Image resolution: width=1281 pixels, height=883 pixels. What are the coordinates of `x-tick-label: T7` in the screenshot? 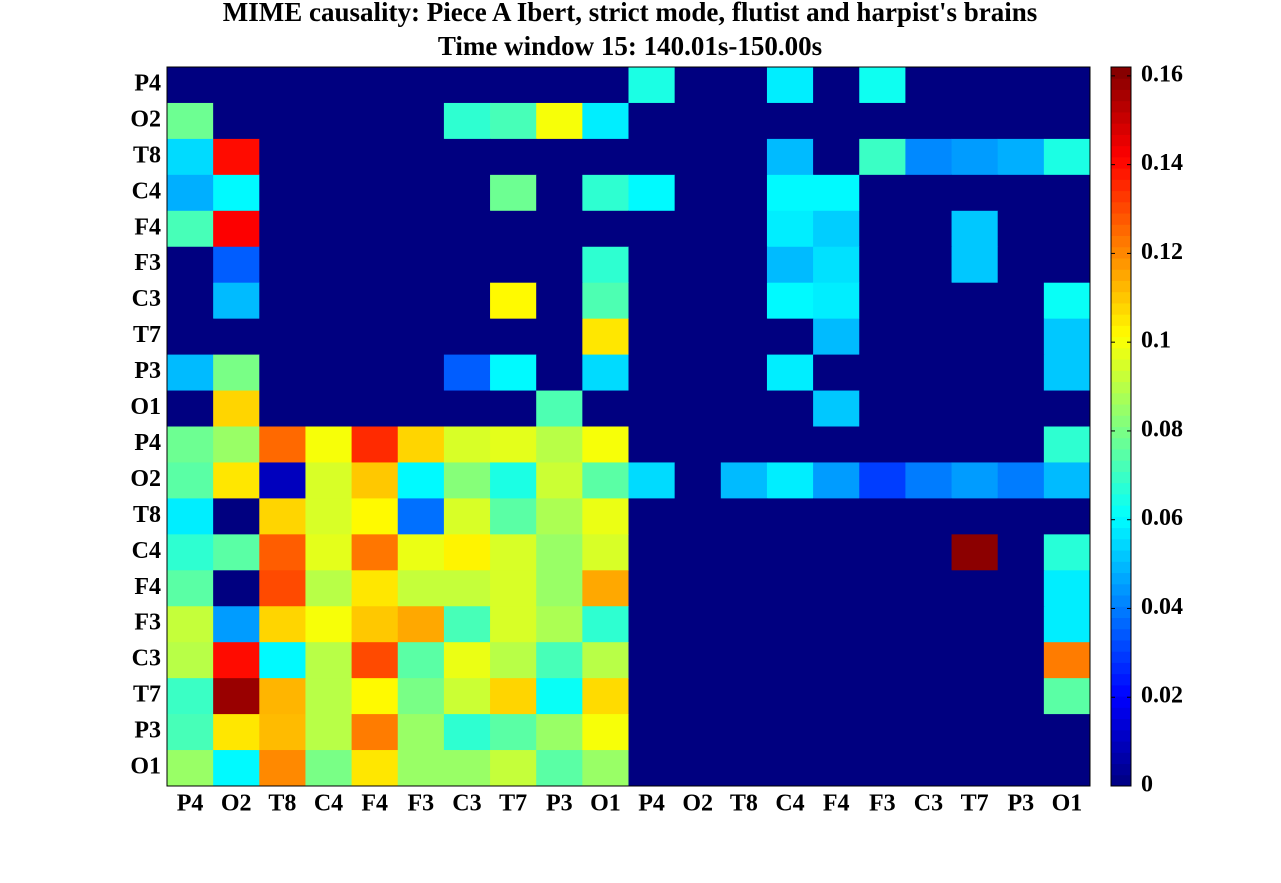 It's located at (975, 804).